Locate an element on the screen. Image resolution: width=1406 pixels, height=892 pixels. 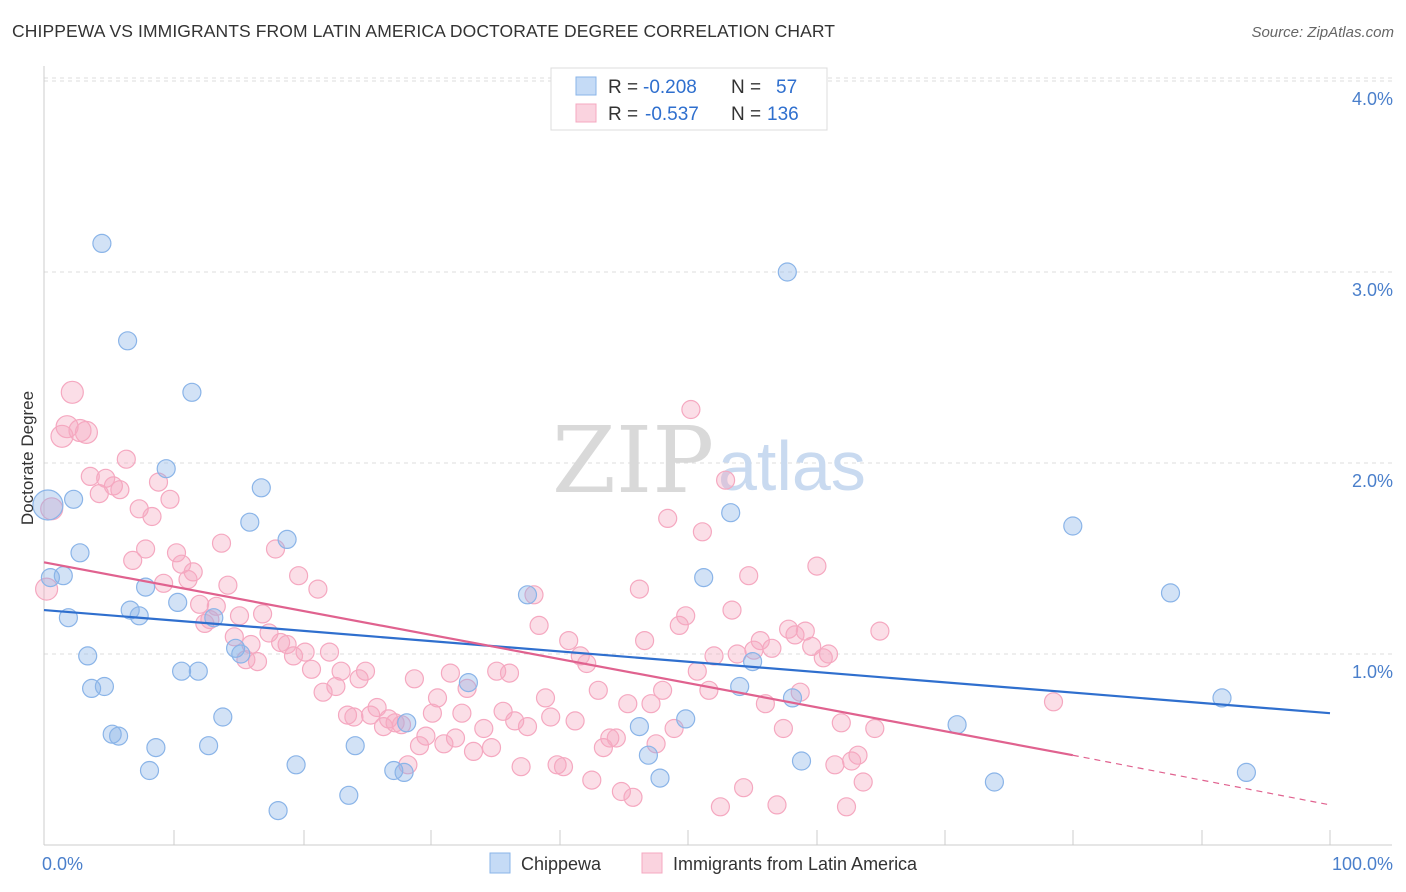
watermark-zip: ZIP is located at coordinates (633, 460).